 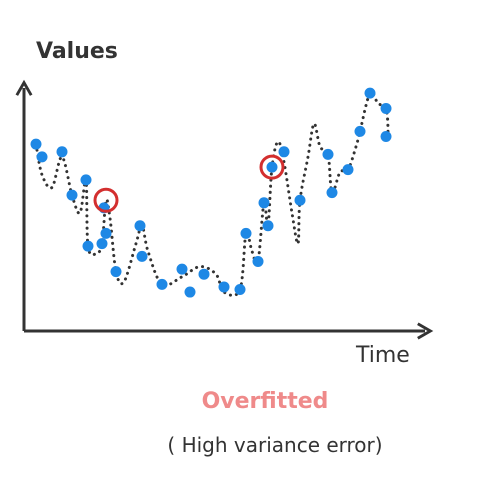 What do you see at coordinates (189, 183) in the screenshot?
I see `highlight-layer` at bounding box center [189, 183].